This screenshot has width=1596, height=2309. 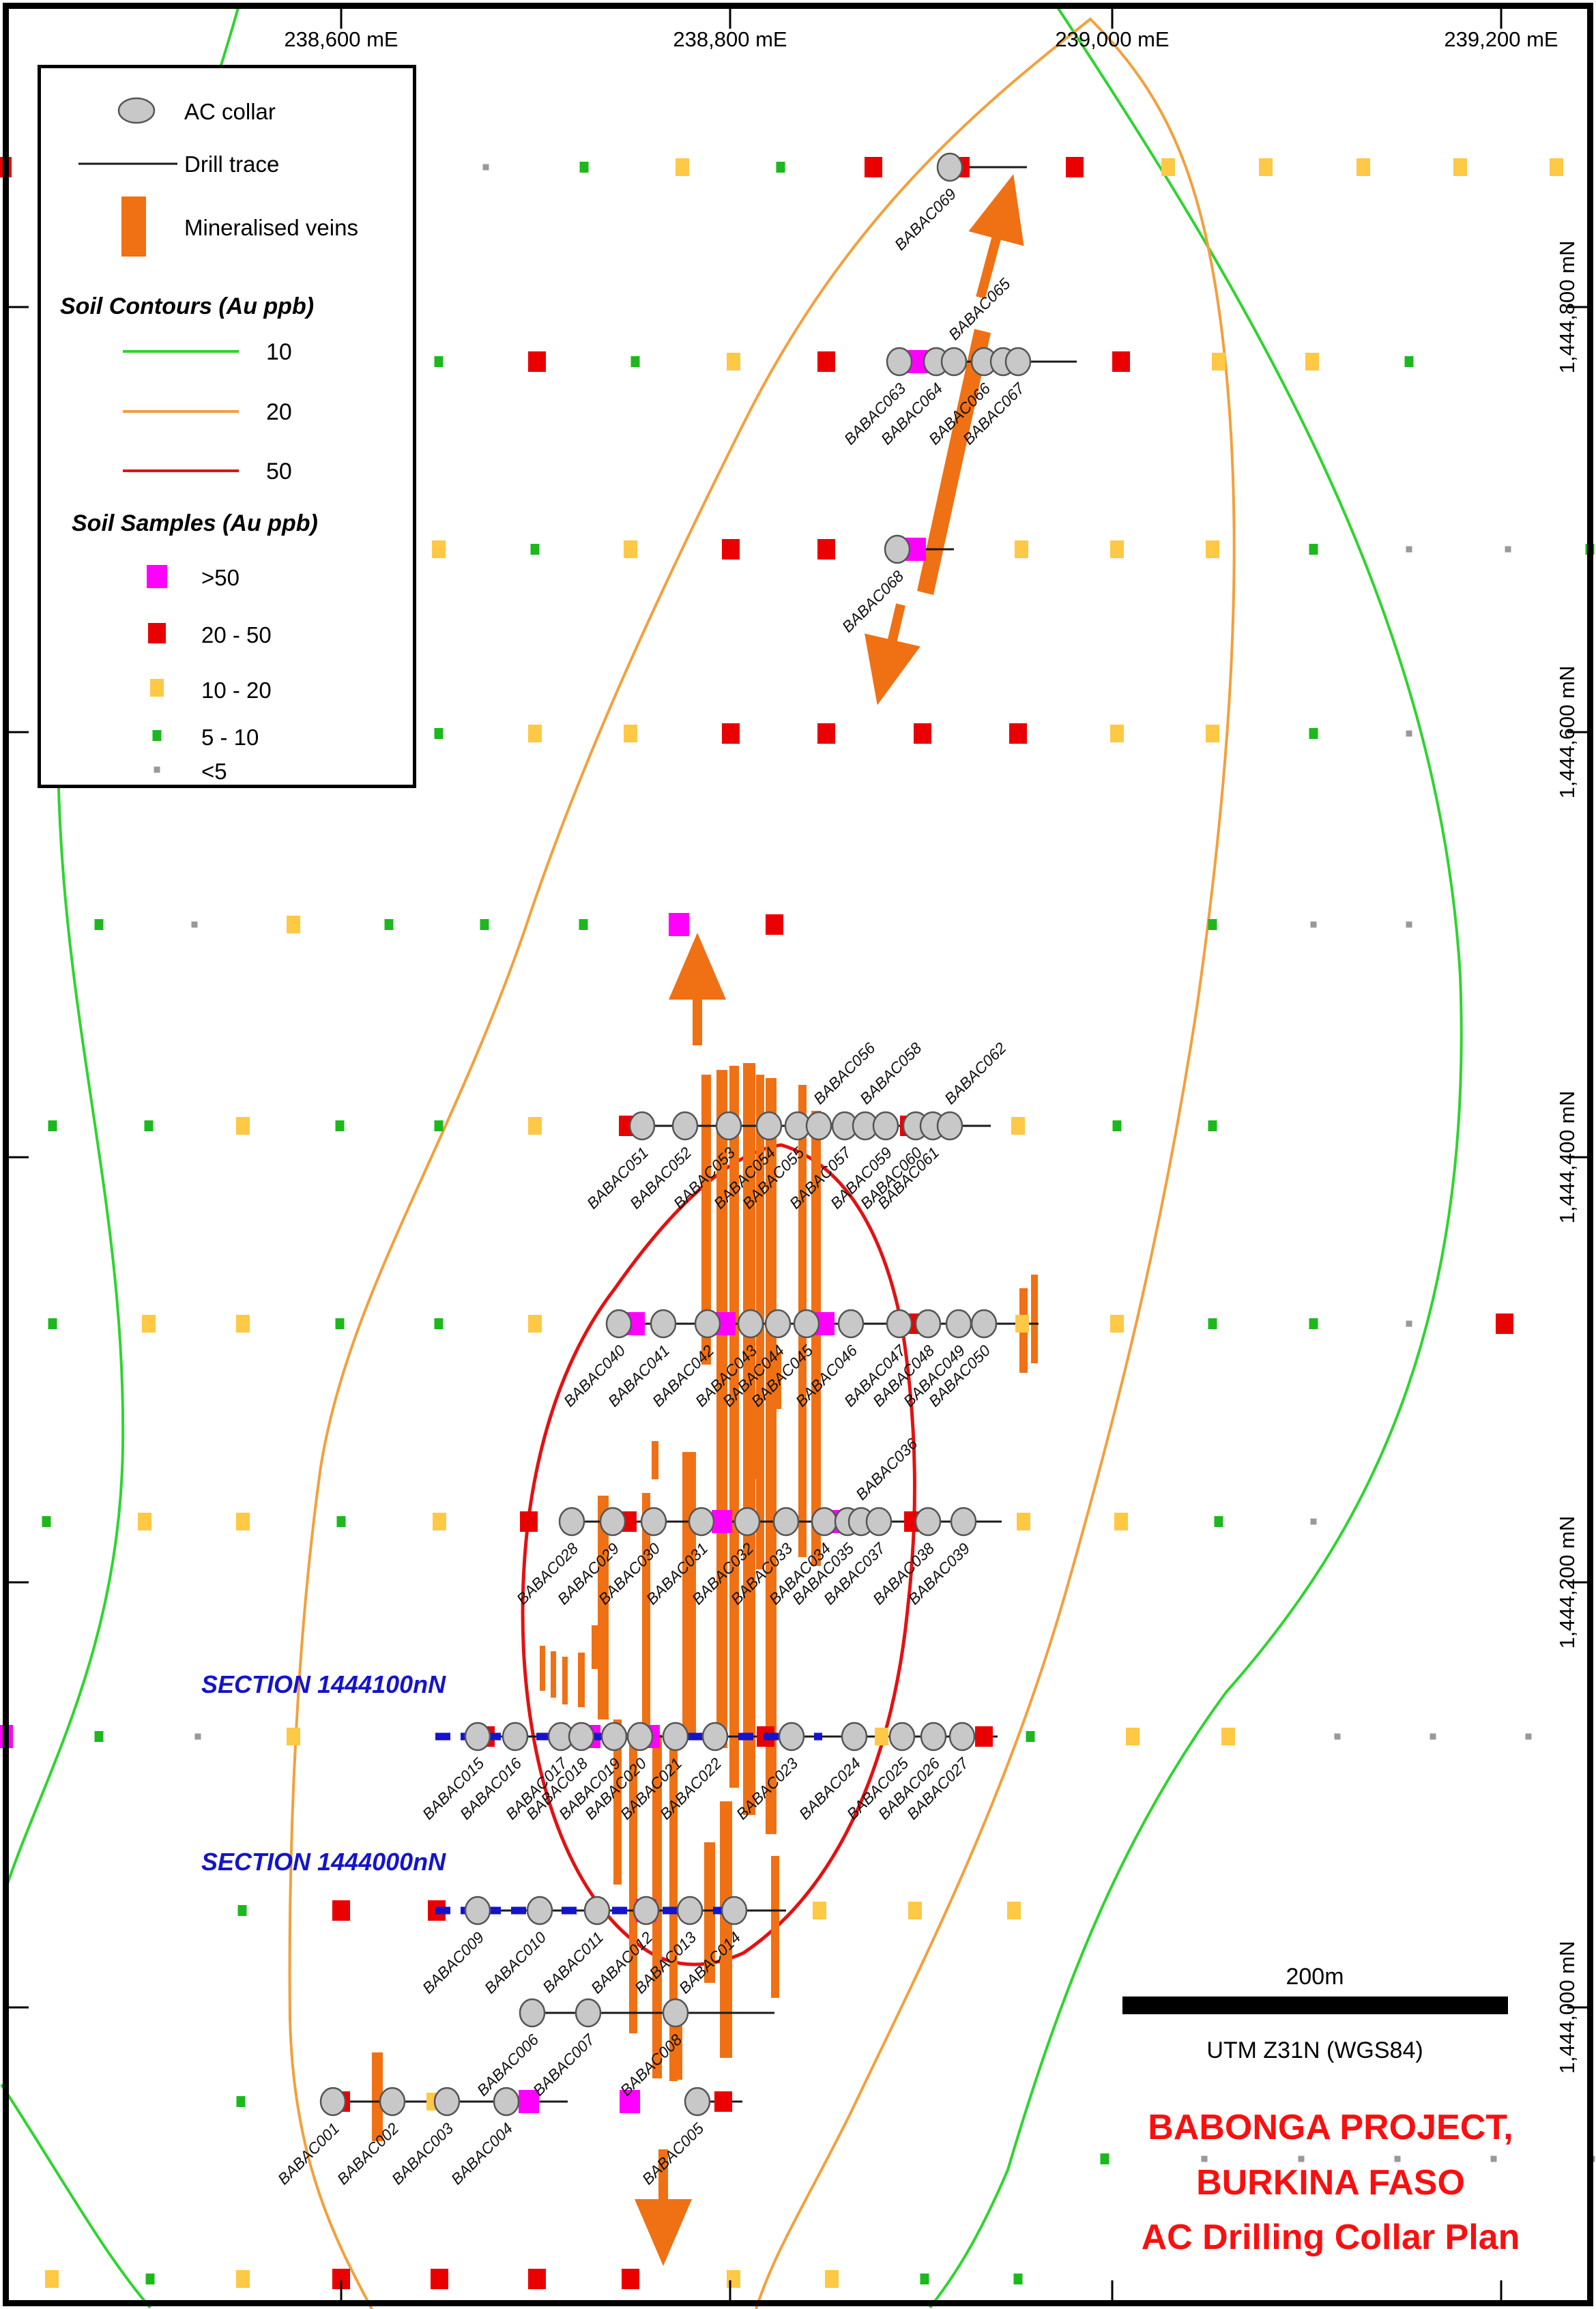 I want to click on easting-label: 239,200 mE, so click(x=1501, y=39).